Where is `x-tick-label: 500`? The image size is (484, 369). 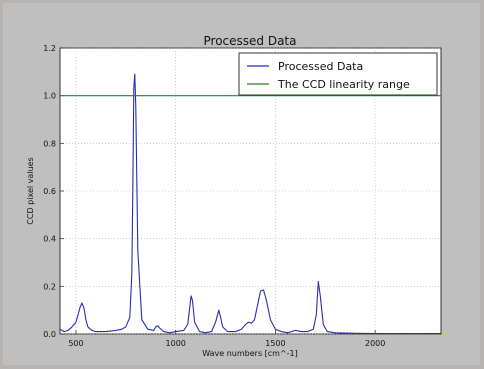 x-tick-label: 500 is located at coordinates (75, 343).